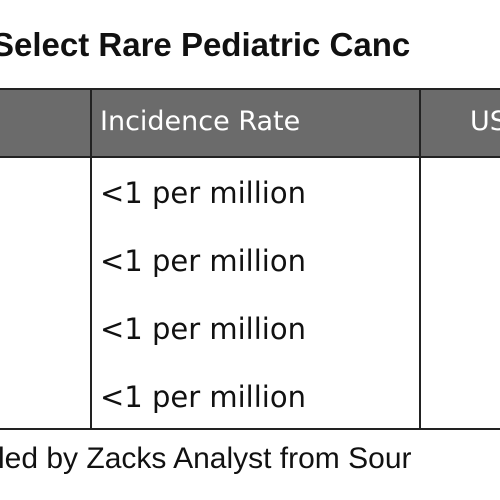 Image resolution: width=500 pixels, height=500 pixels. Describe the element at coordinates (205, 44) in the screenshot. I see `table-title: Select Rare Pediatric Canc` at that location.